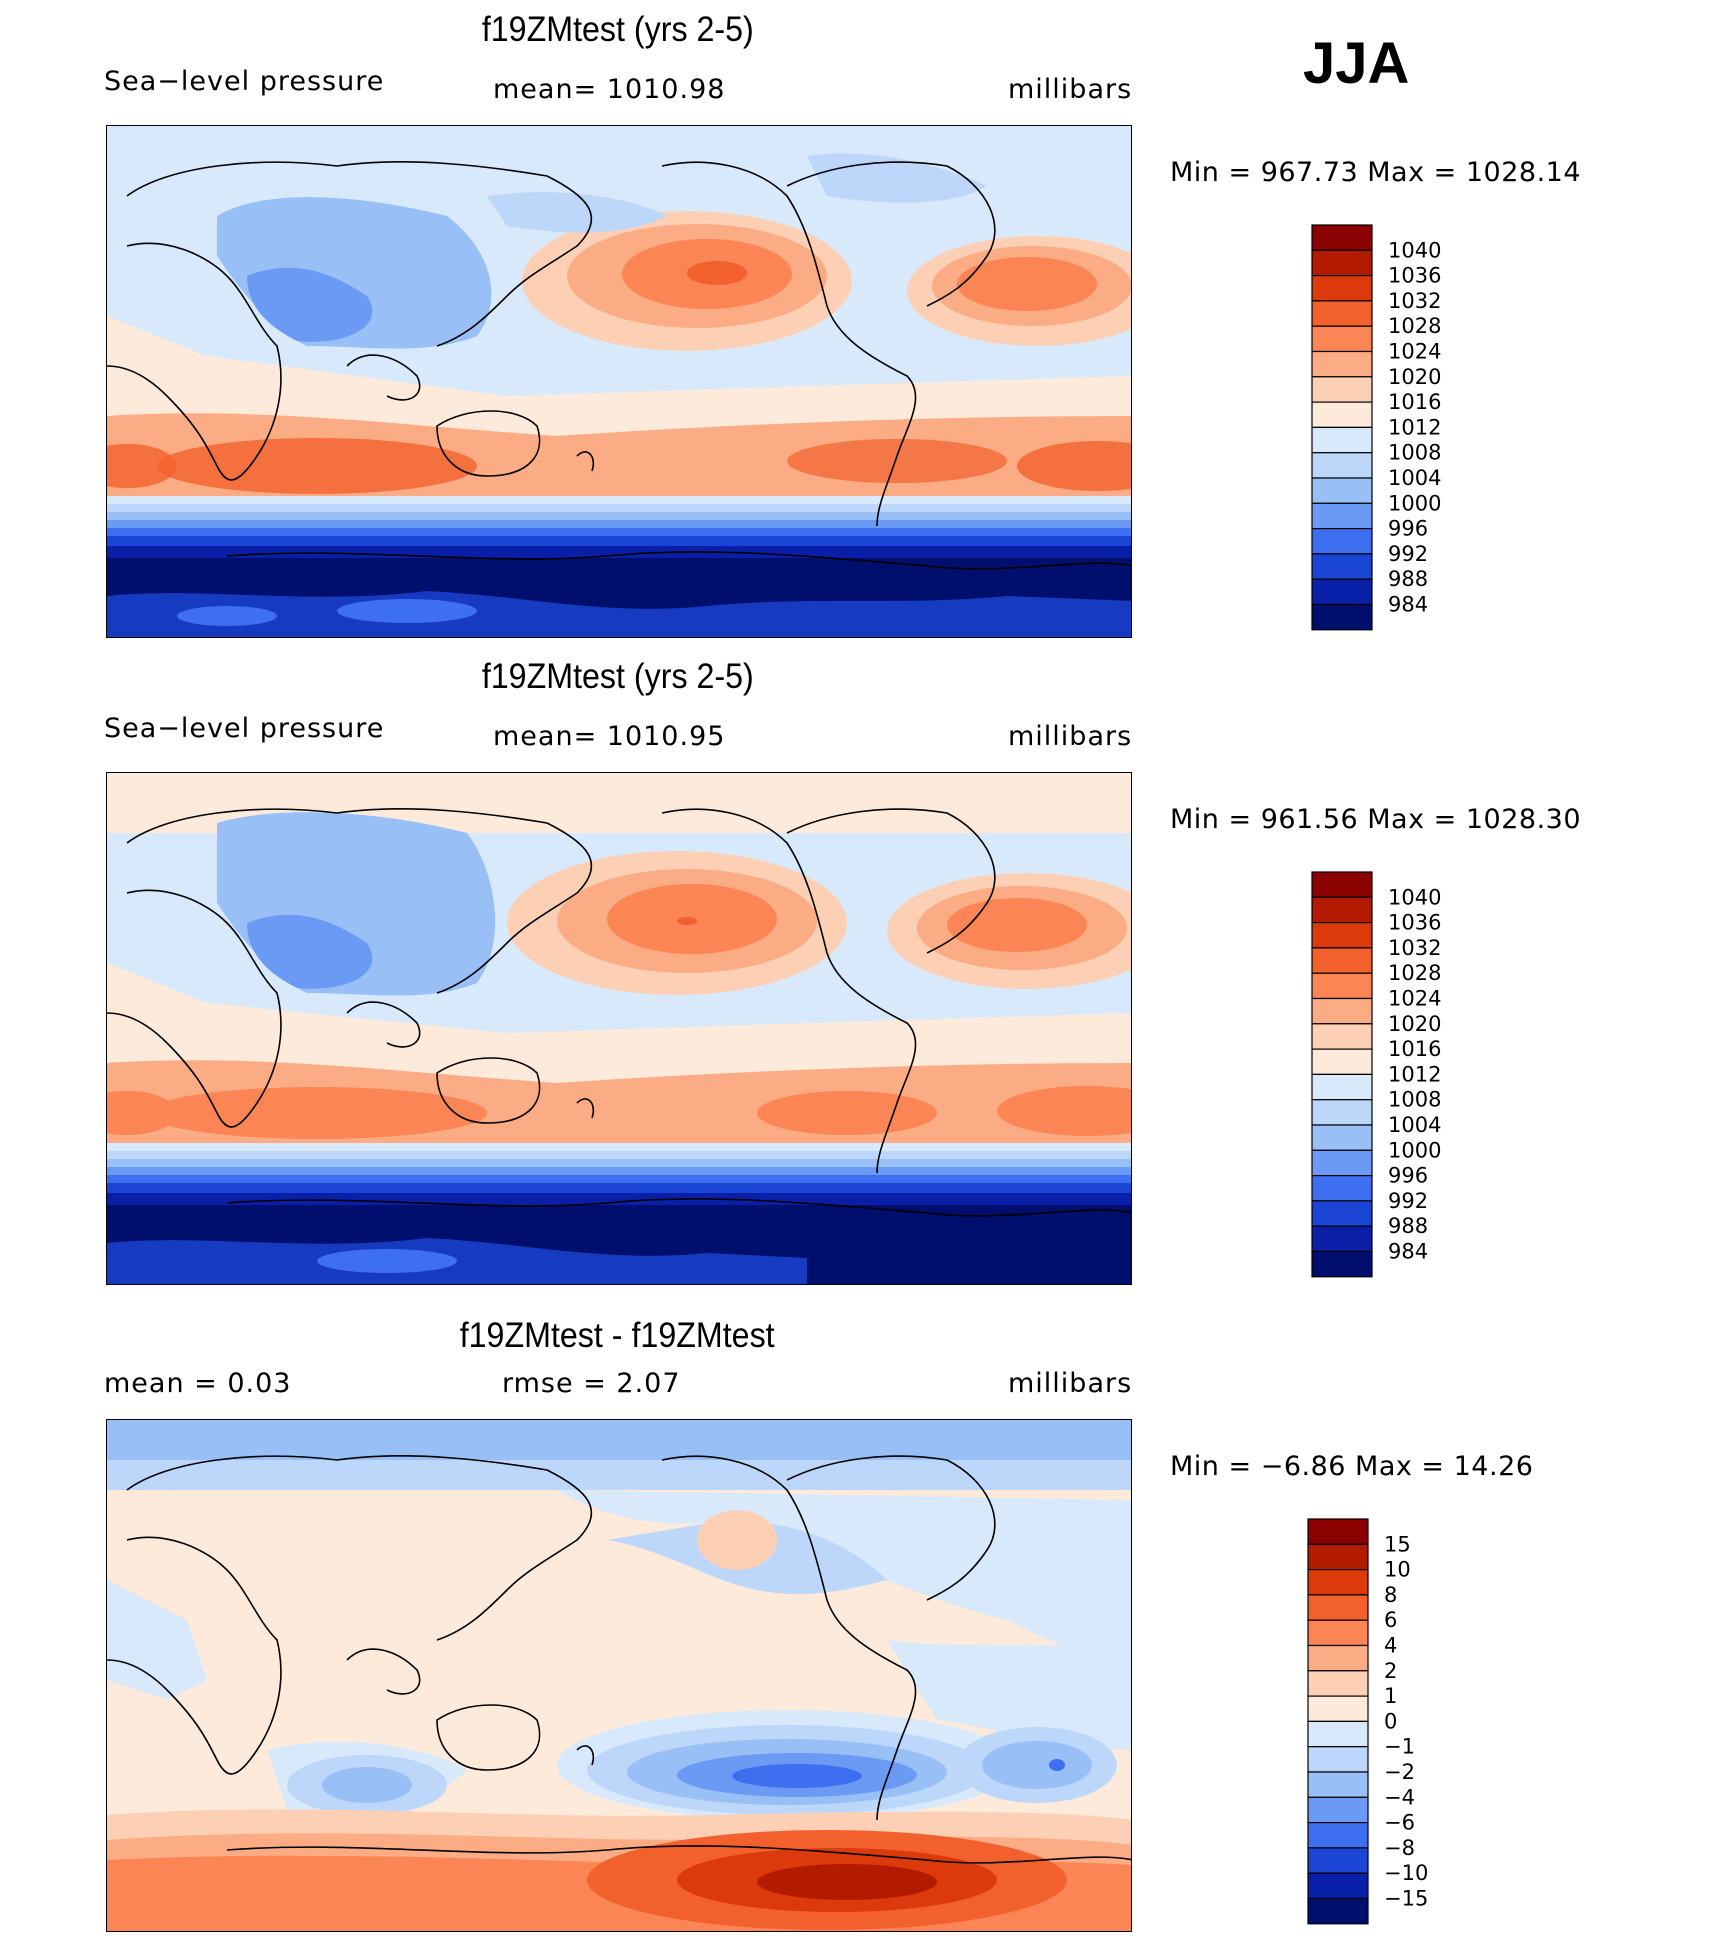 The height and width of the screenshot is (1941, 1710). I want to click on colorbar-tick-label: 1036, so click(1414, 923).